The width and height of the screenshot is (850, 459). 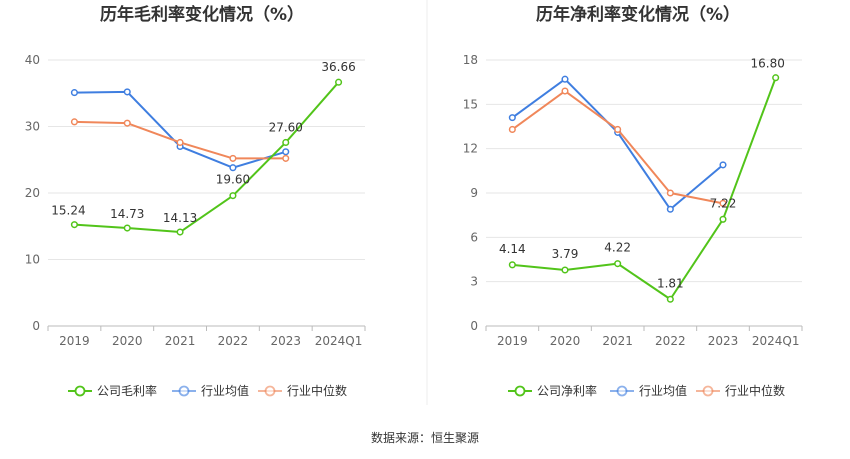 I want to click on data-label: 4.14, so click(x=512, y=249).